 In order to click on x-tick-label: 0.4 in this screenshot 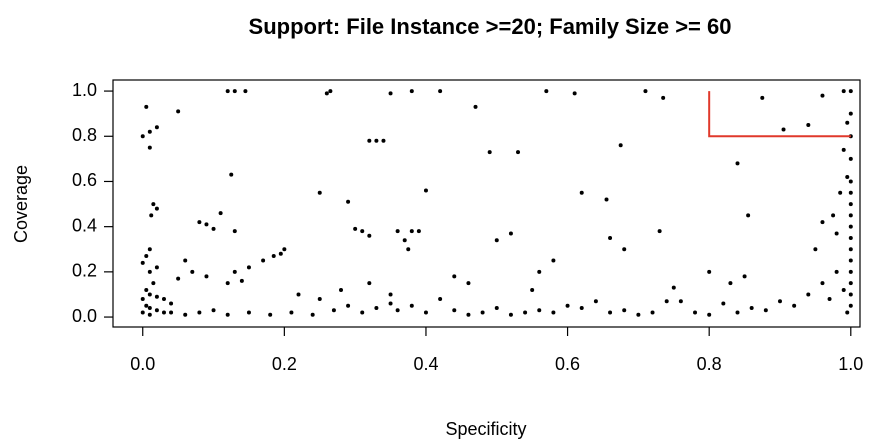, I will do `click(425, 364)`.